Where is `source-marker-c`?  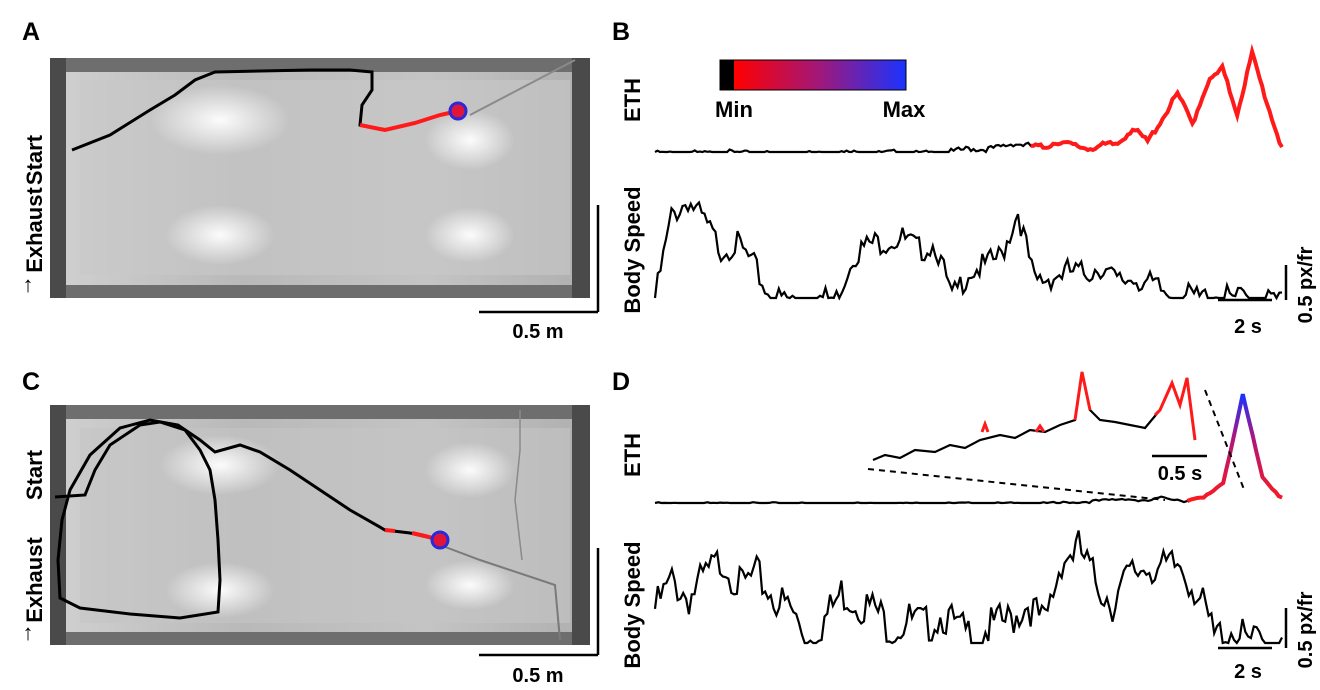
source-marker-c is located at coordinates (440, 540).